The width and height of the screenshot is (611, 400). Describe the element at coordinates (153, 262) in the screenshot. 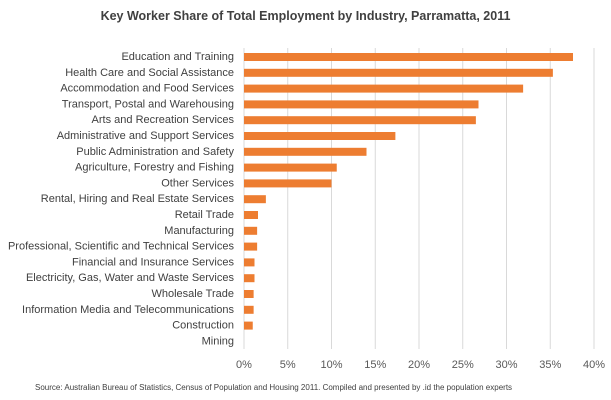

I see `category-label: Financial and Insurance Services` at that location.